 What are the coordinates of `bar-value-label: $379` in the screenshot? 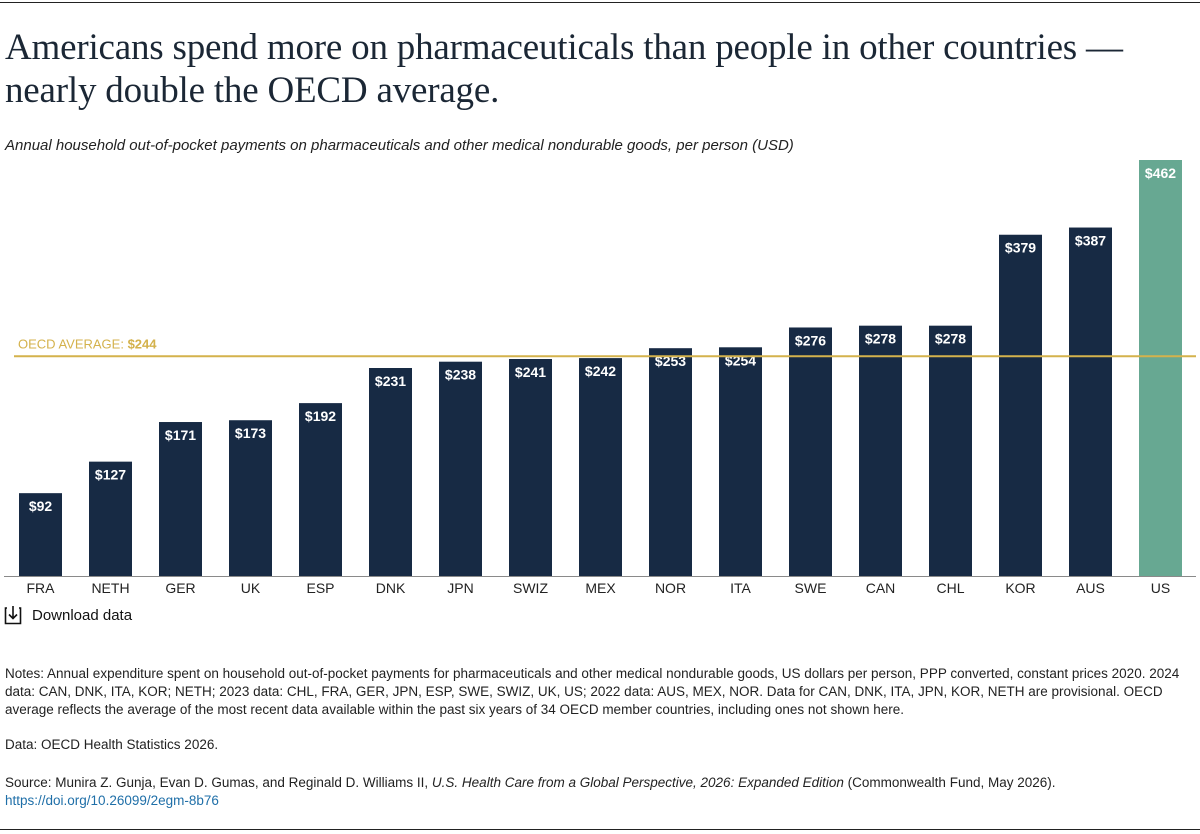 It's located at (1020, 248).